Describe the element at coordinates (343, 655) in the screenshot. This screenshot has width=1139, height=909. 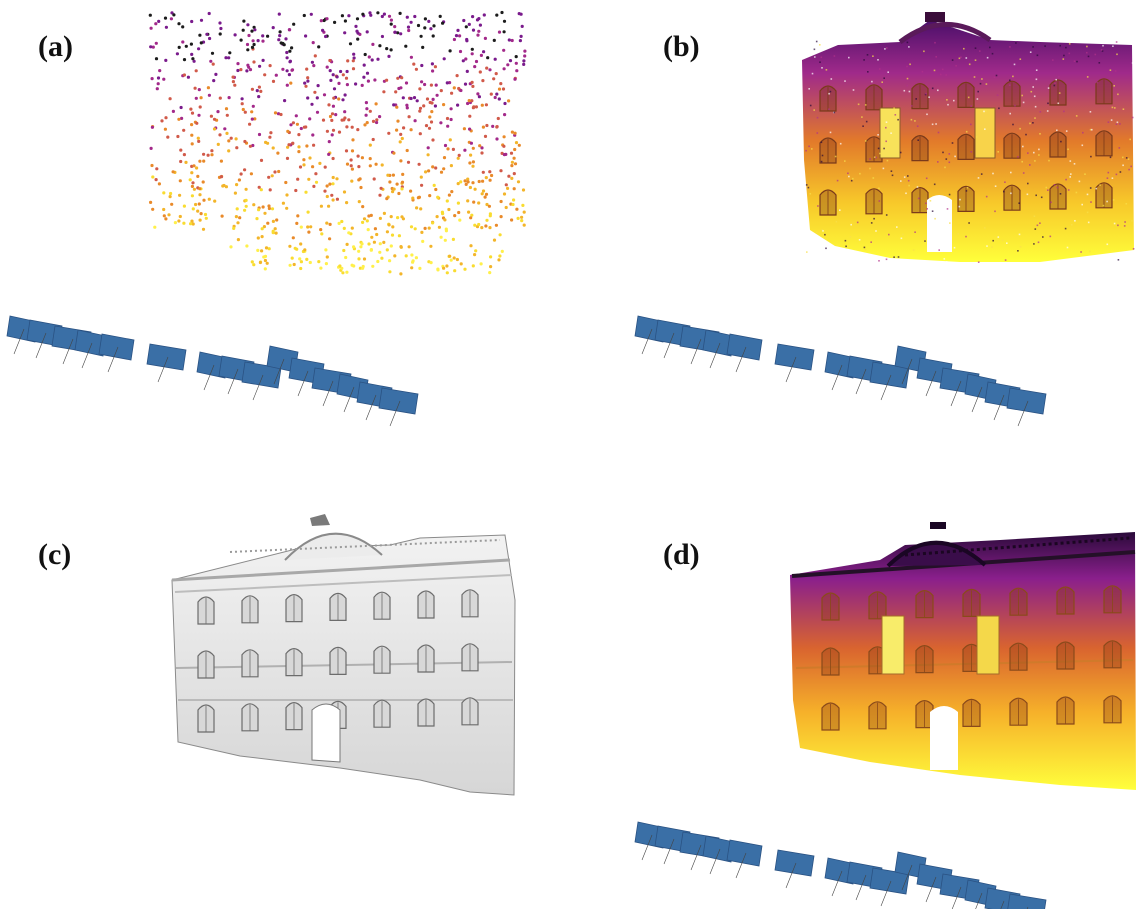
I see `gray-mesh-facade` at that location.